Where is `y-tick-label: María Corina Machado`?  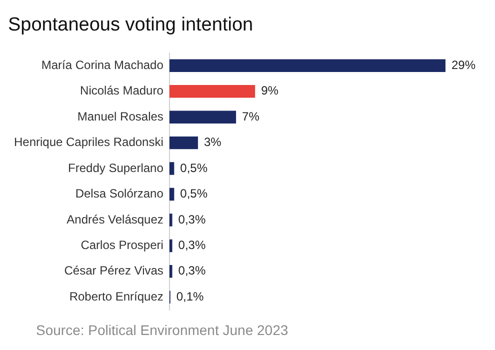 y-tick-label: María Corina Machado is located at coordinates (102, 65).